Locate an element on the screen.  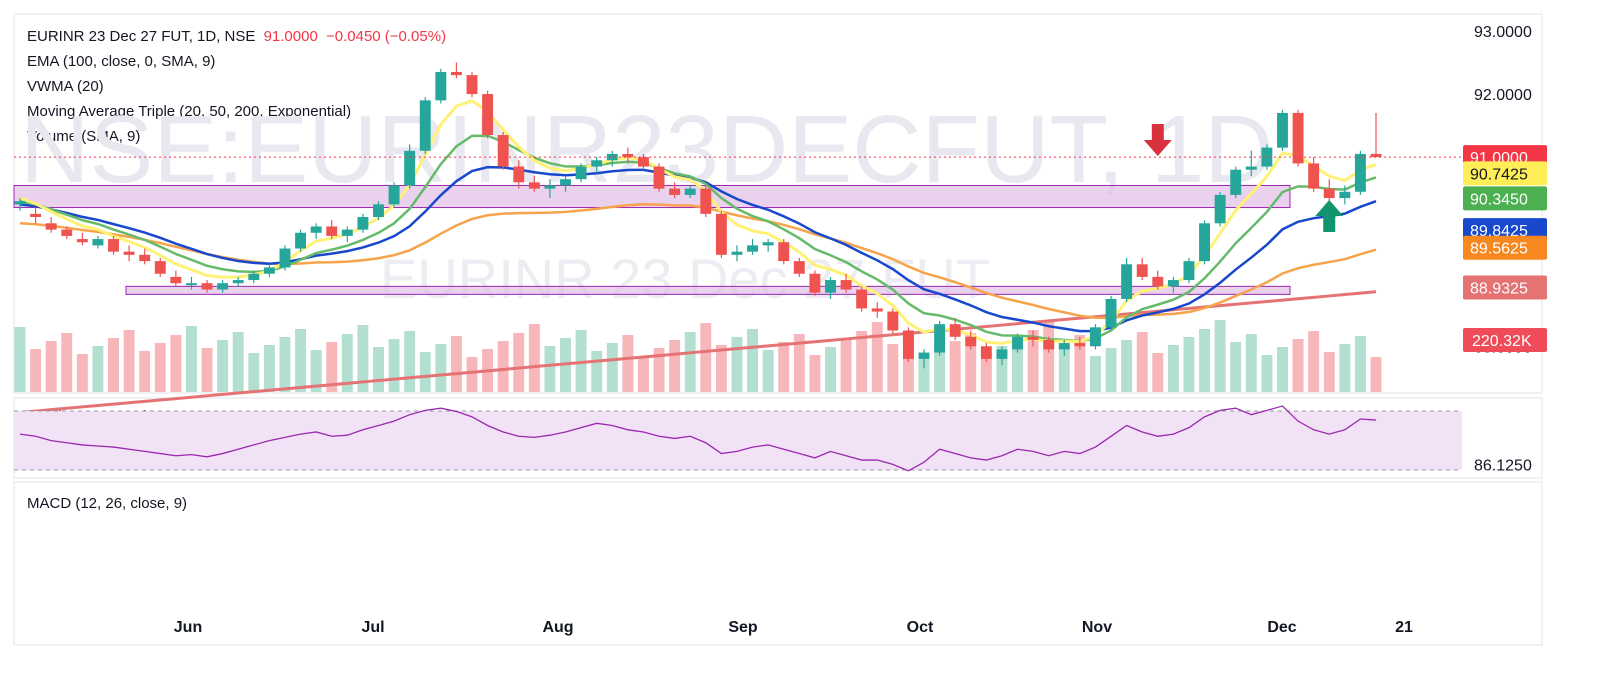
vwma-legend: VWMA (20) is located at coordinates (65, 86).